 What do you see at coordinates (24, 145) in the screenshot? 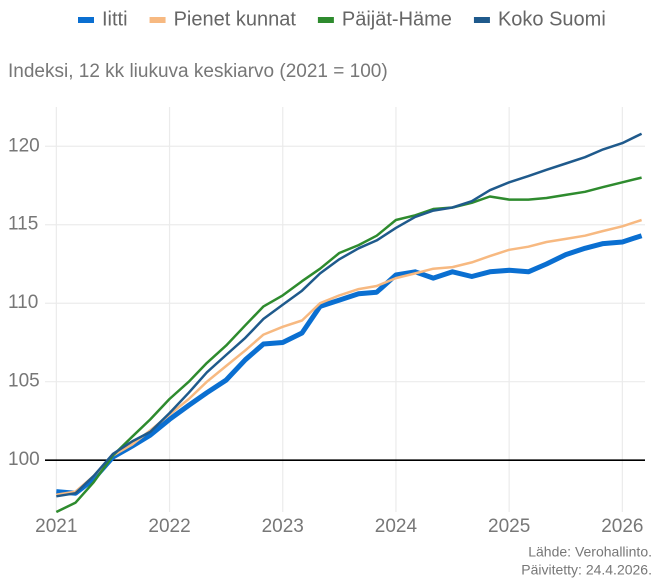
I see `y-tick-label: 120` at bounding box center [24, 145].